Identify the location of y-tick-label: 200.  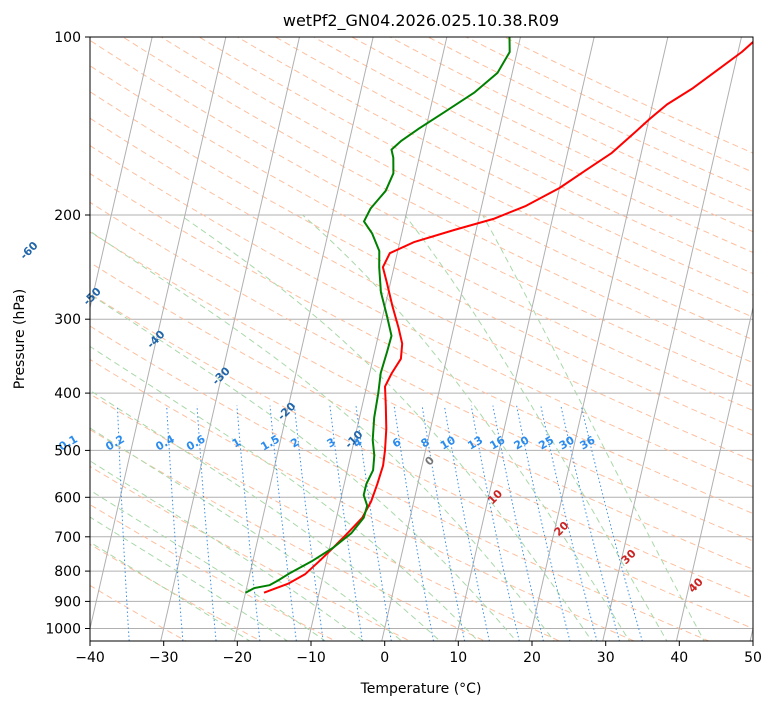
(67, 216).